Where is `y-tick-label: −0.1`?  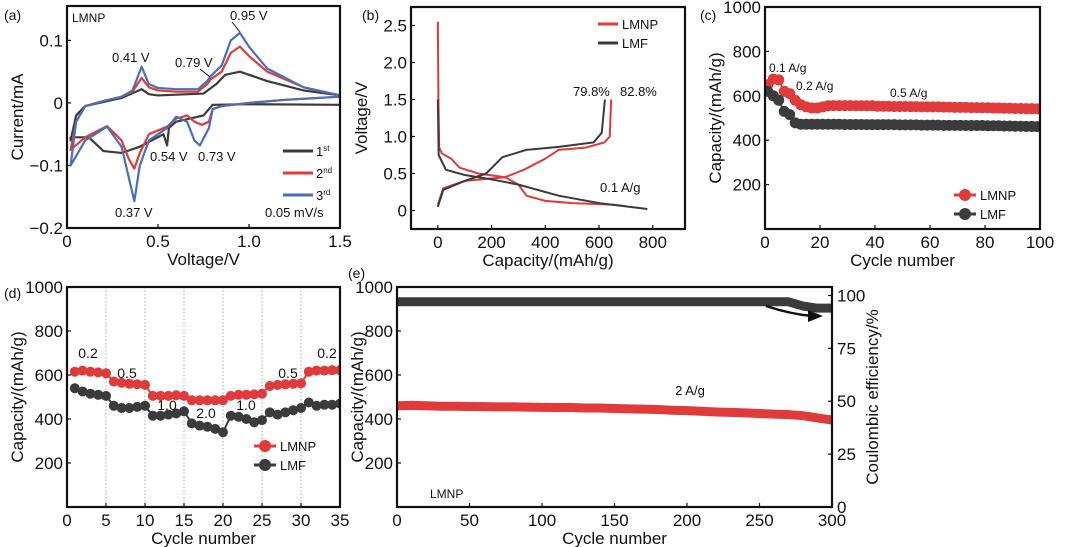 y-tick-label: −0.1 is located at coordinates (46, 165).